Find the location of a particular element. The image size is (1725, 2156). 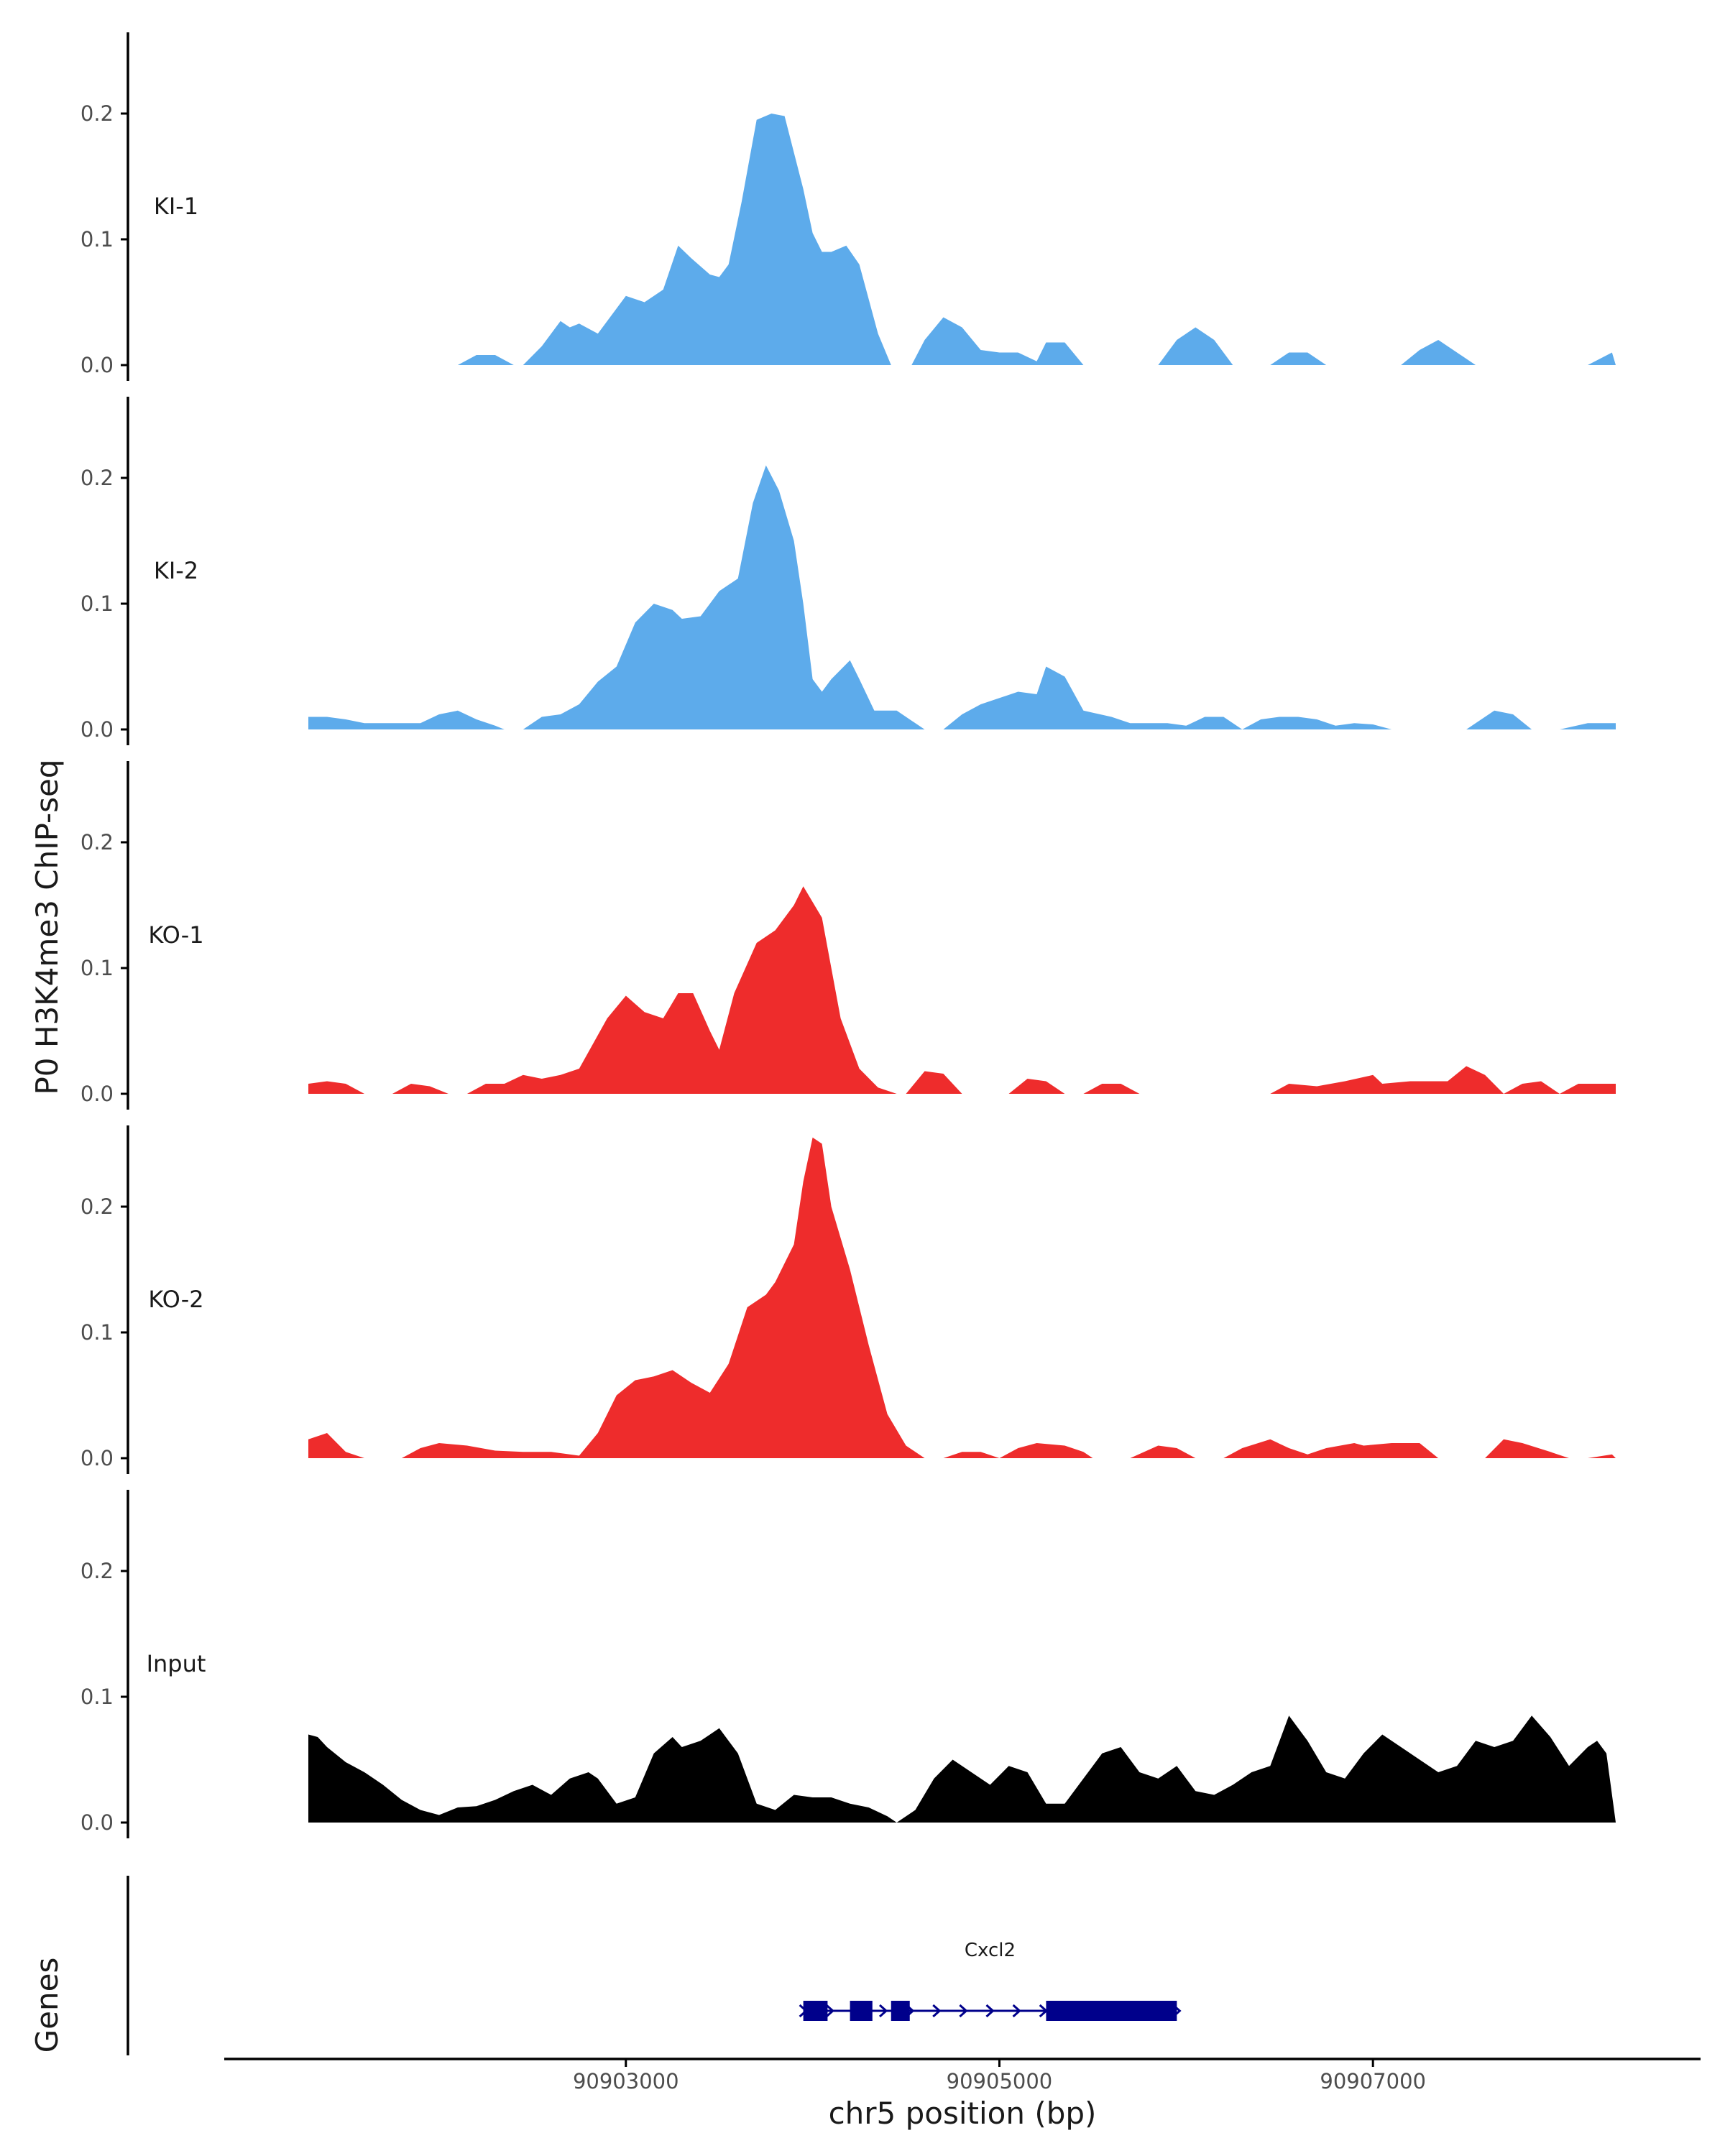

gene-name-label: Cxcl2 is located at coordinates (990, 1951).